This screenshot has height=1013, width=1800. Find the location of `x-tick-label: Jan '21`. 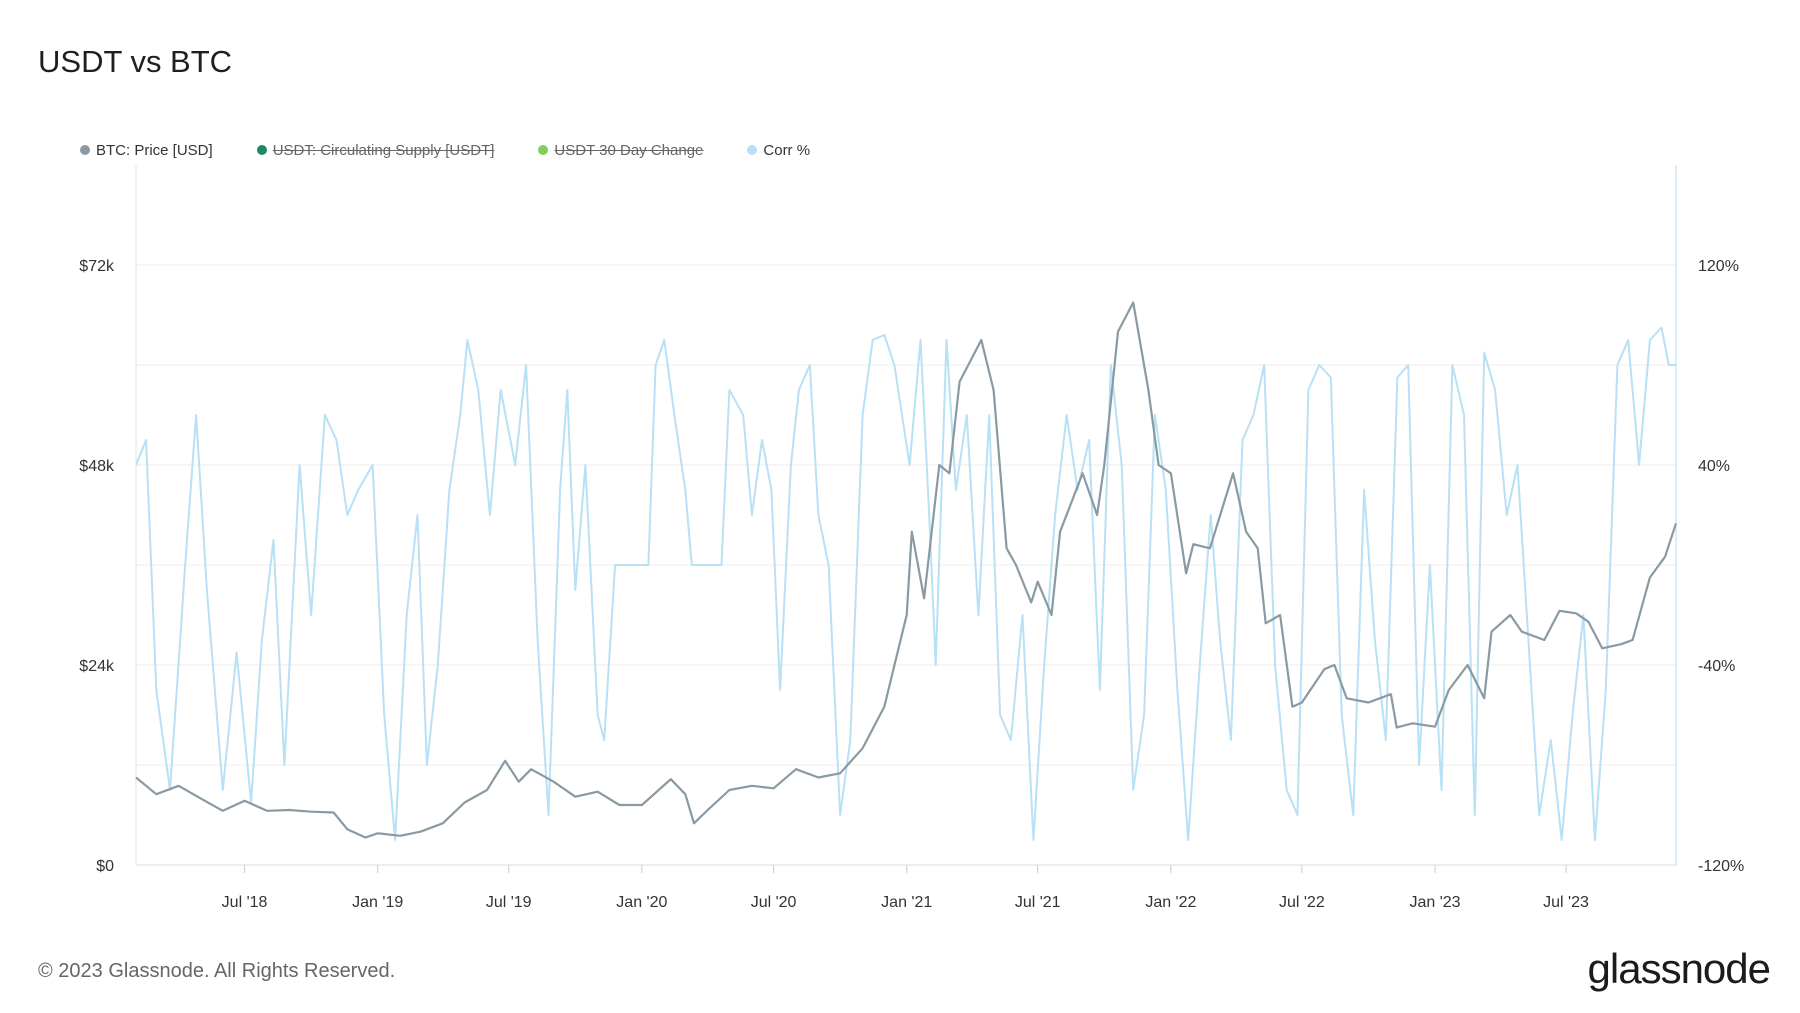

x-tick-label: Jan '21 is located at coordinates (906, 902).